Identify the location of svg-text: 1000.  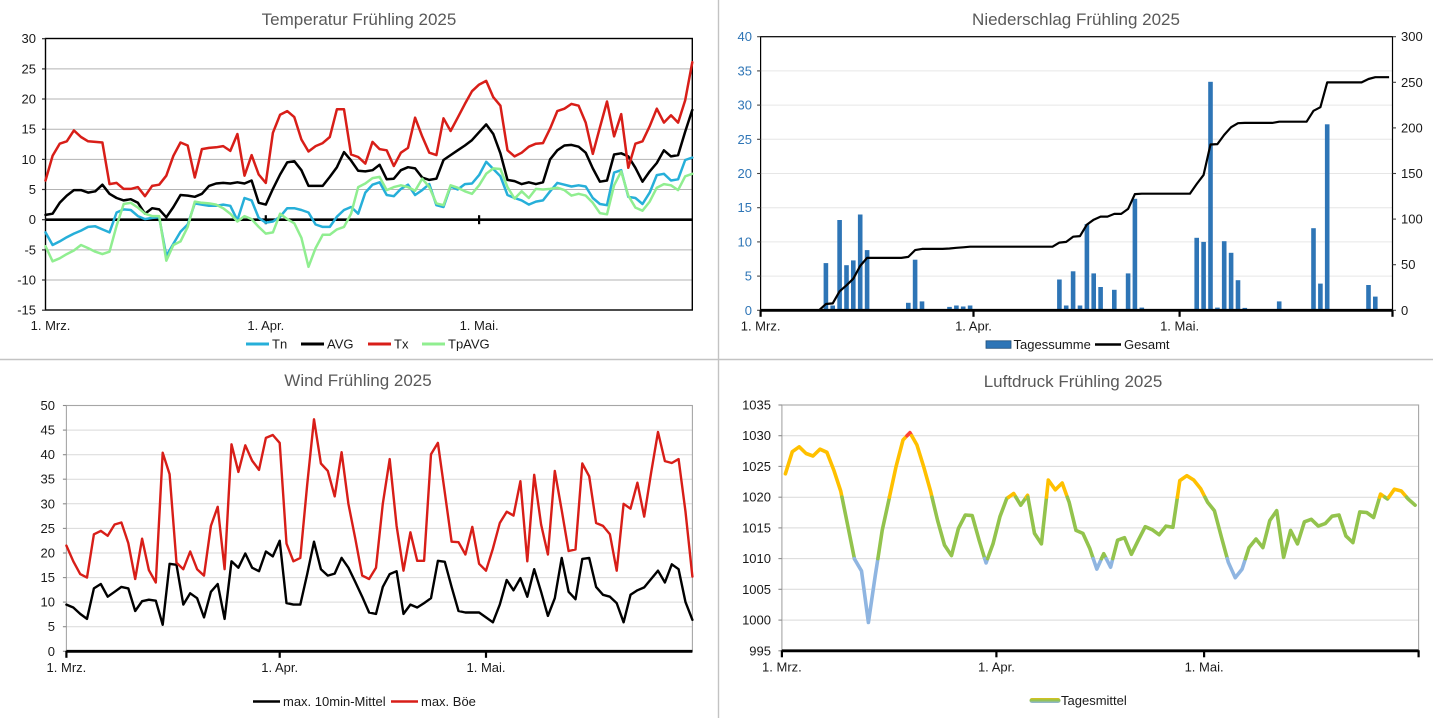
(756, 620).